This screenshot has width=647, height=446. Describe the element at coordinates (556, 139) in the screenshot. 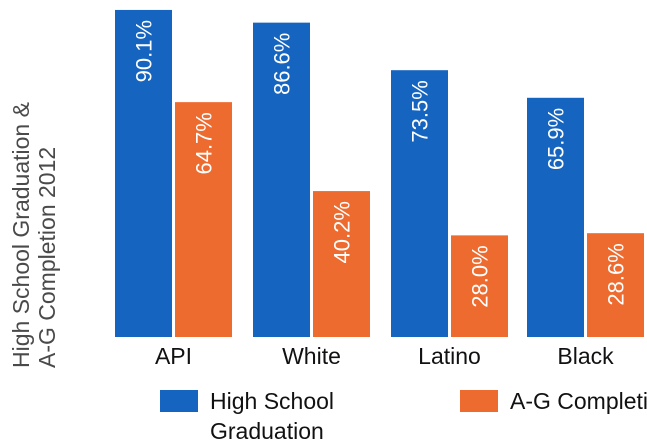

I see `data-label-black-high-school-graduation: 65.9%` at that location.